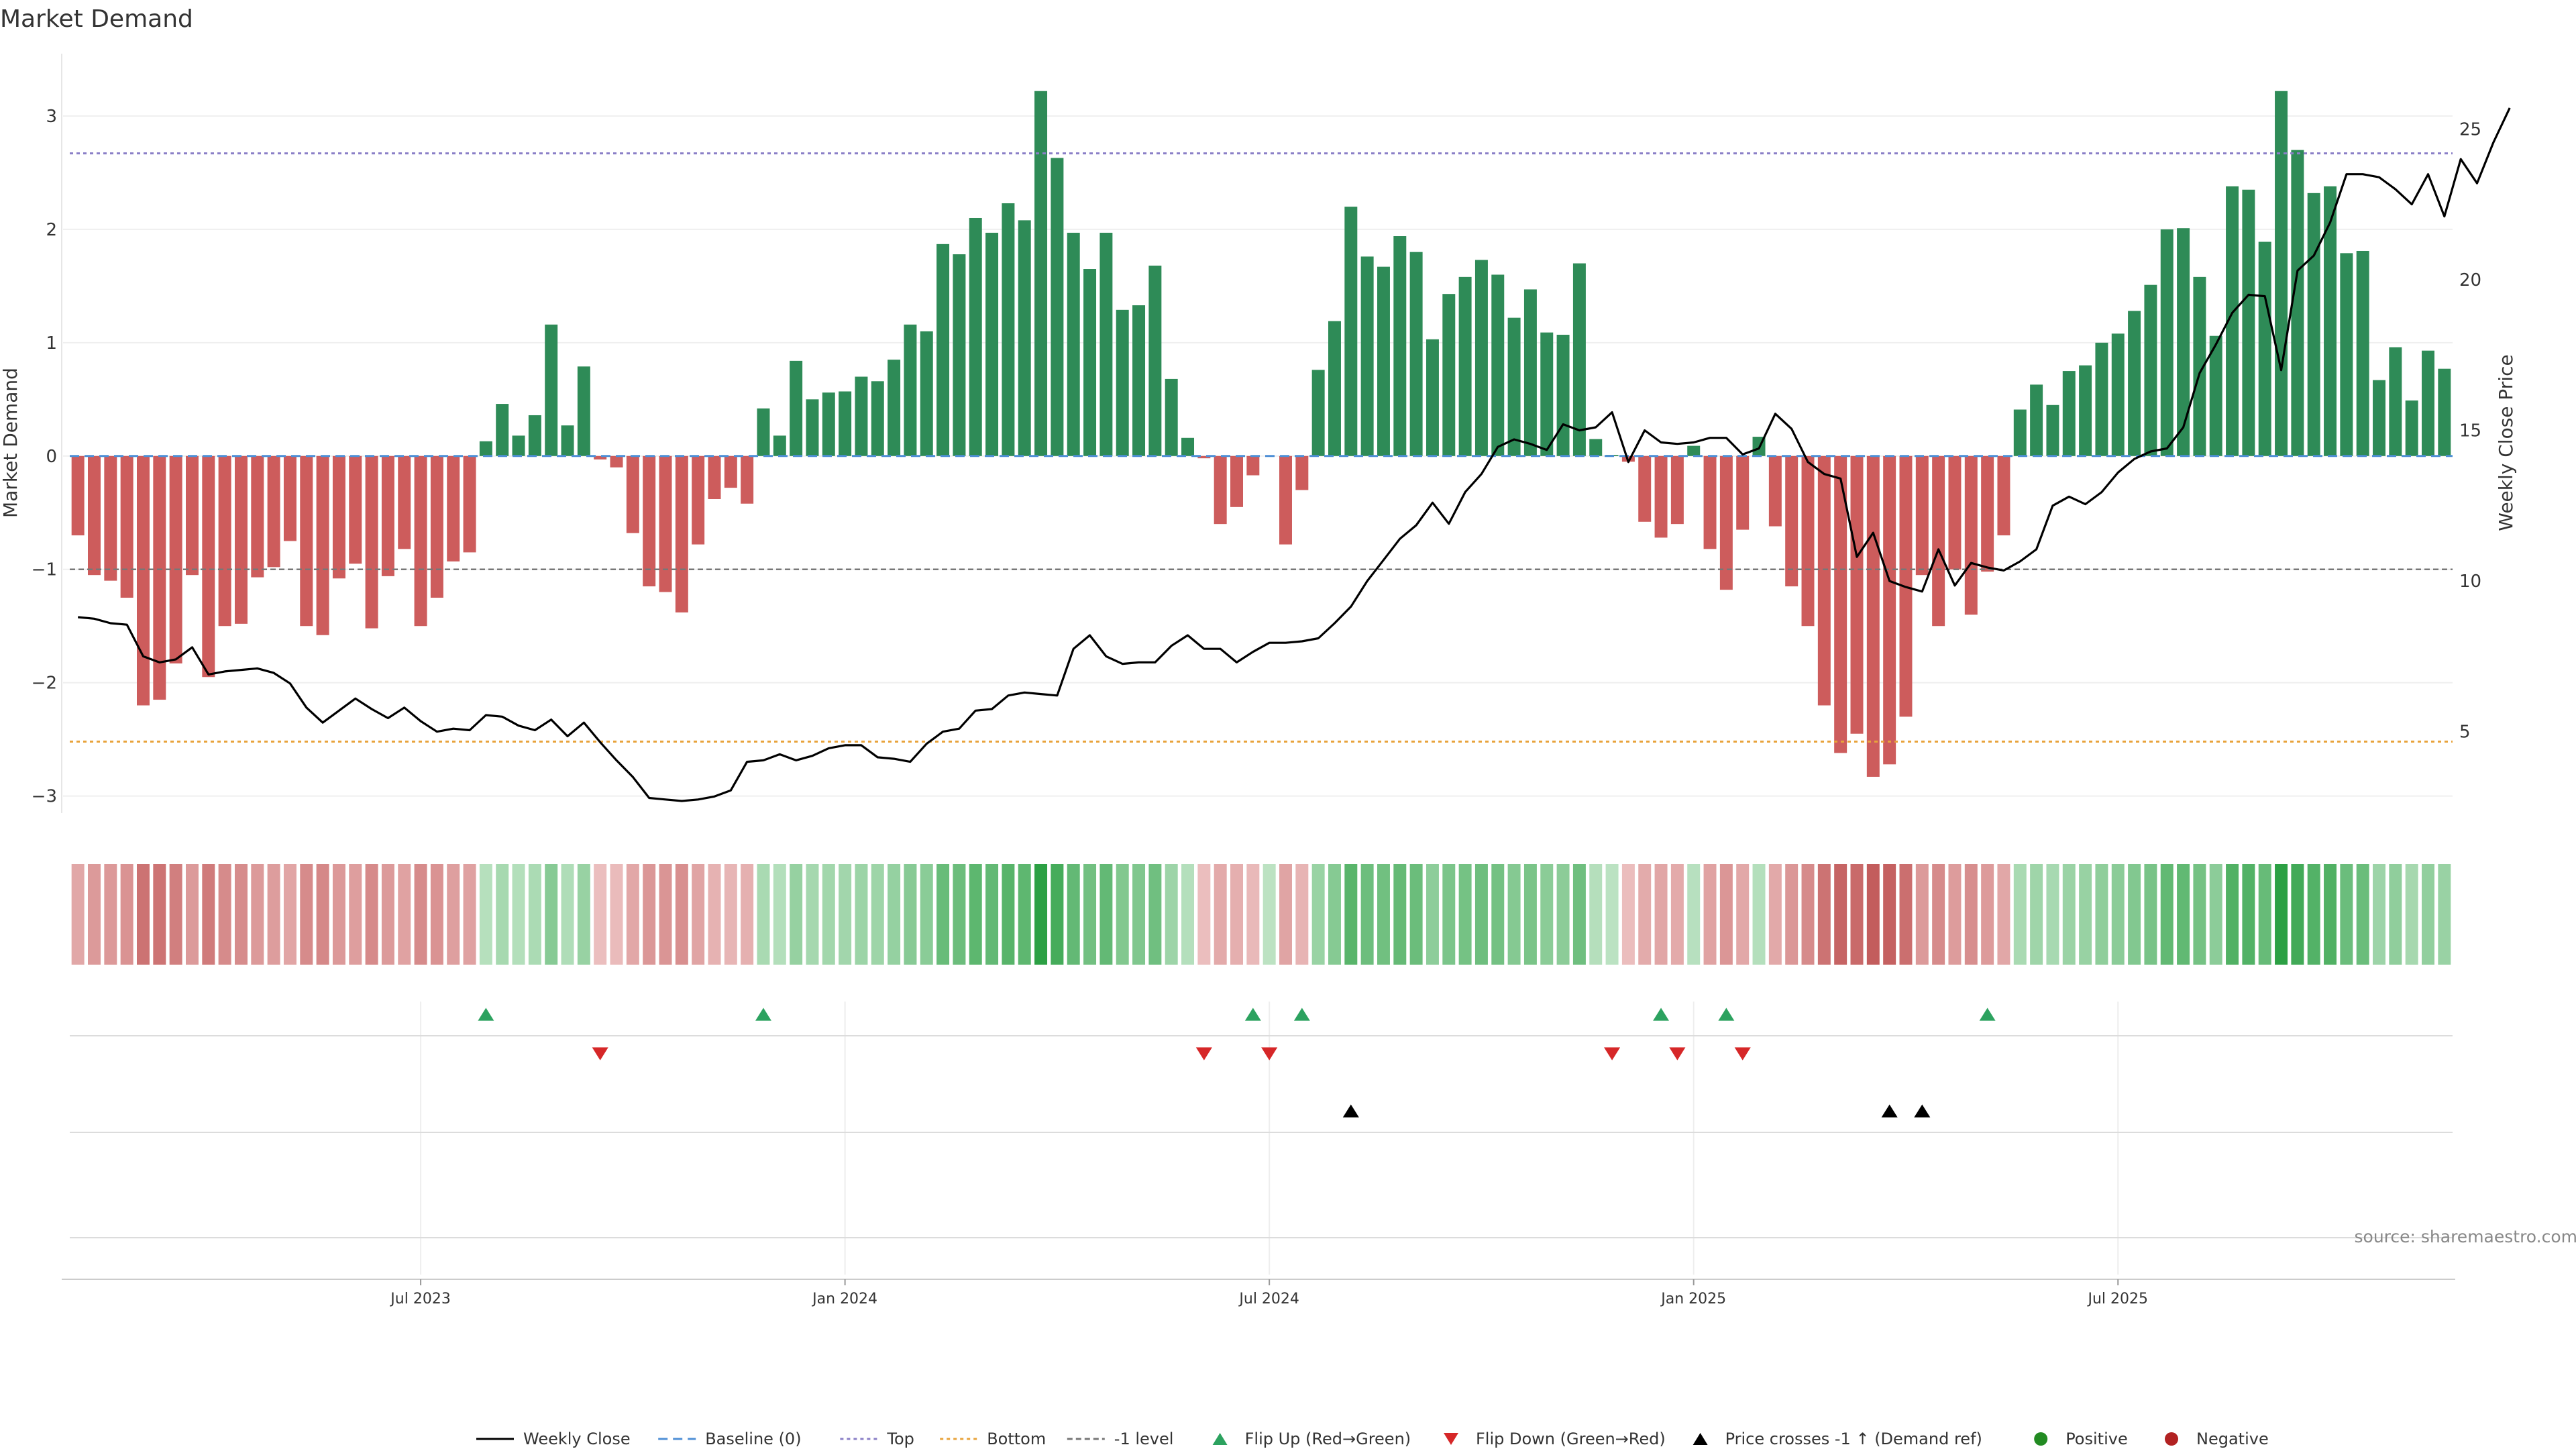 The width and height of the screenshot is (2576, 1449). Describe the element at coordinates (44, 684) in the screenshot. I see `y-tick-label: −2` at that location.